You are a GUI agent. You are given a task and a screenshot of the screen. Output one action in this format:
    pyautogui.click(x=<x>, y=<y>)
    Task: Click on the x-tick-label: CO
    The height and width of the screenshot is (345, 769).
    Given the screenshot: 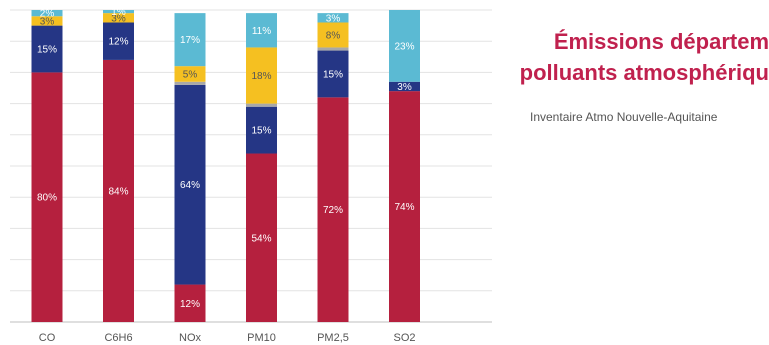 What is the action you would take?
    pyautogui.click(x=47, y=338)
    